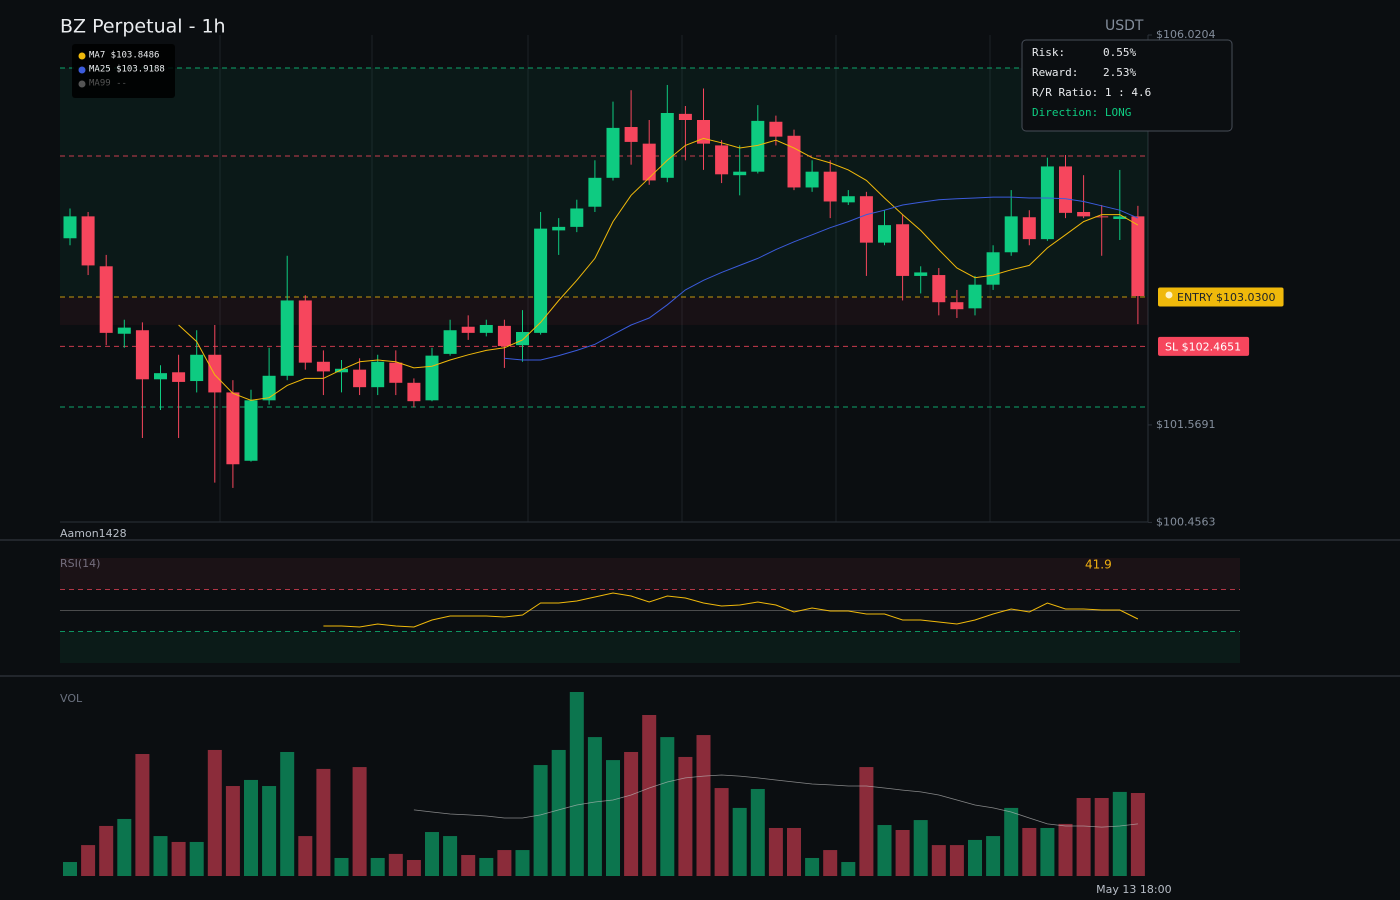 The width and height of the screenshot is (1400, 900). I want to click on tooltip-value: 0.55%, so click(1119, 52).